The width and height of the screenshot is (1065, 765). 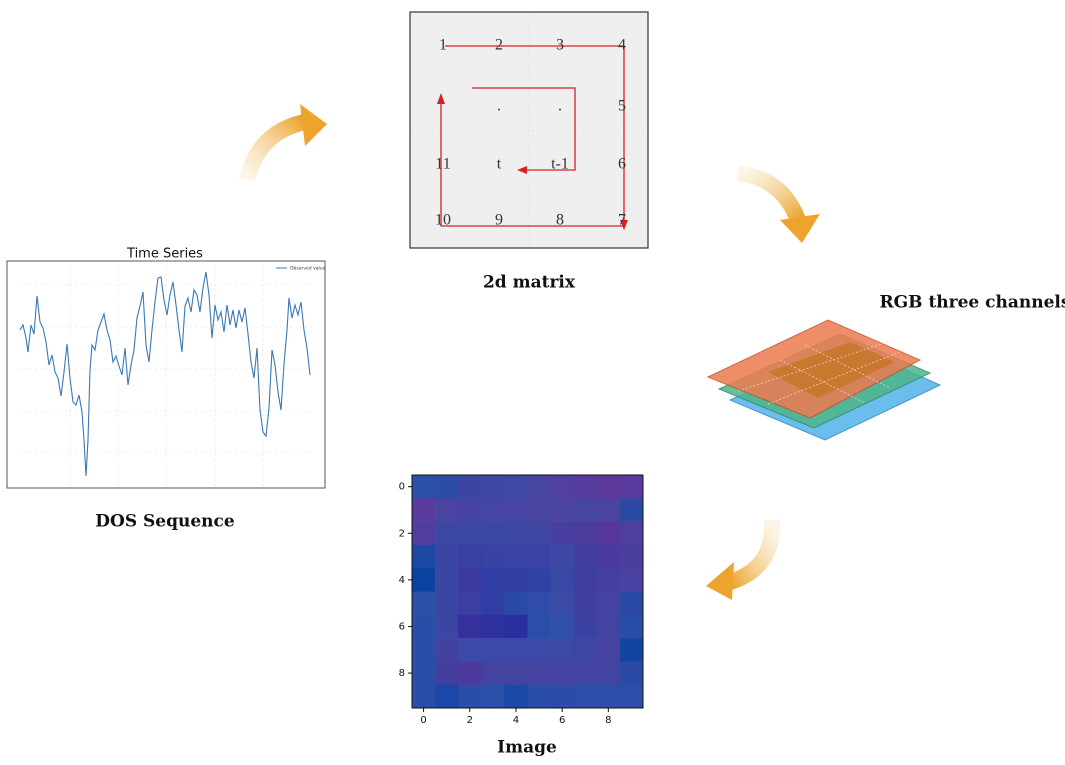 What do you see at coordinates (622, 164) in the screenshot?
I see `matrix-label: 6` at bounding box center [622, 164].